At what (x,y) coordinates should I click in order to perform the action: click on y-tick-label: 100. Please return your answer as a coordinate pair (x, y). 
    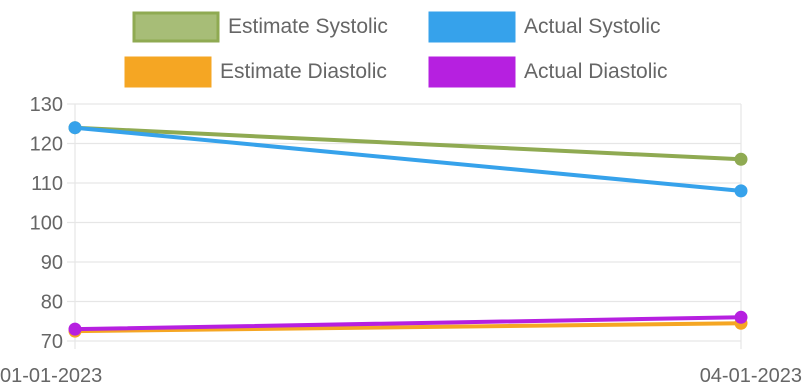
    Looking at the image, I should click on (46, 224).